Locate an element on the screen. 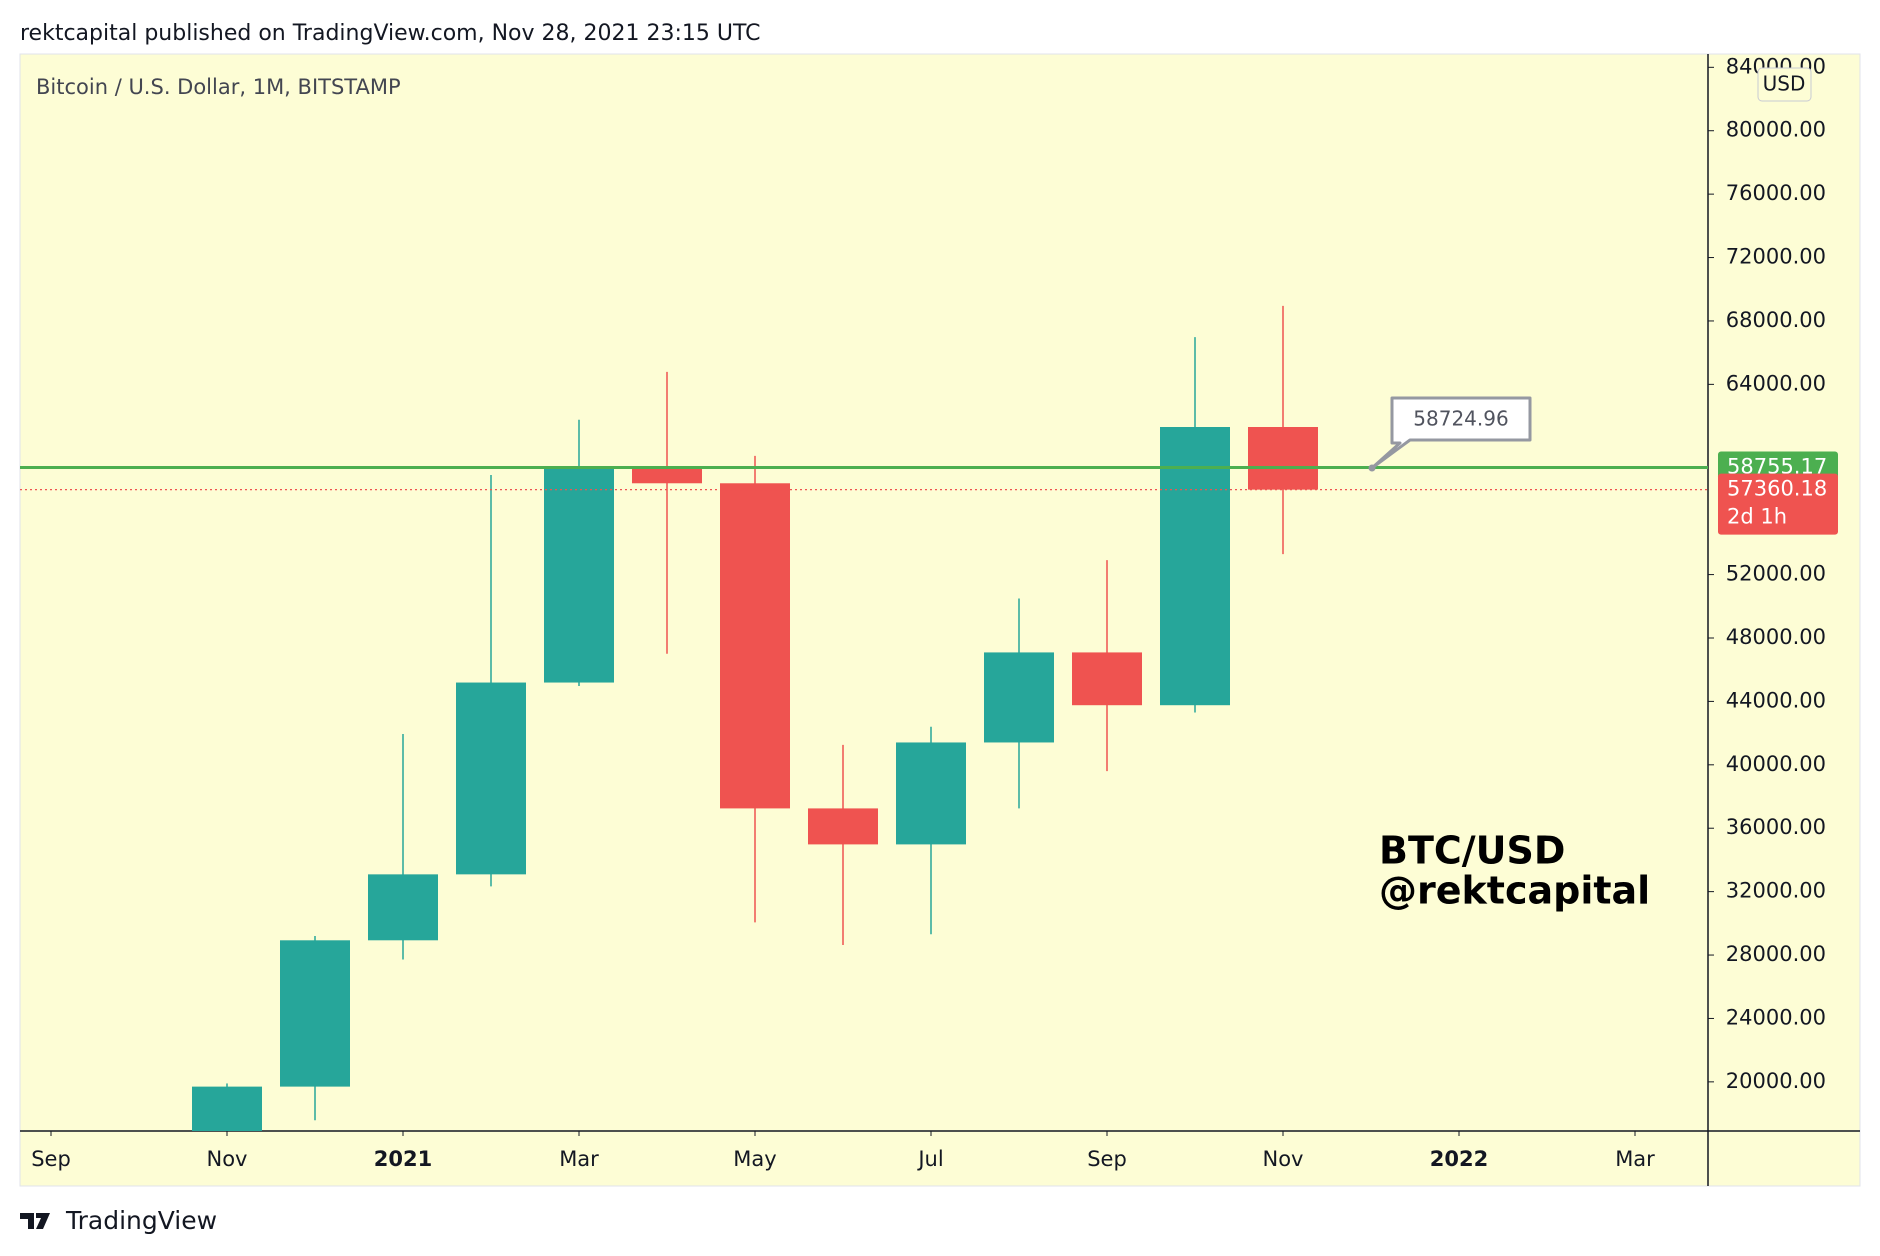 This screenshot has height=1256, width=1880. callout-label: 58724.96 is located at coordinates (1460, 418).